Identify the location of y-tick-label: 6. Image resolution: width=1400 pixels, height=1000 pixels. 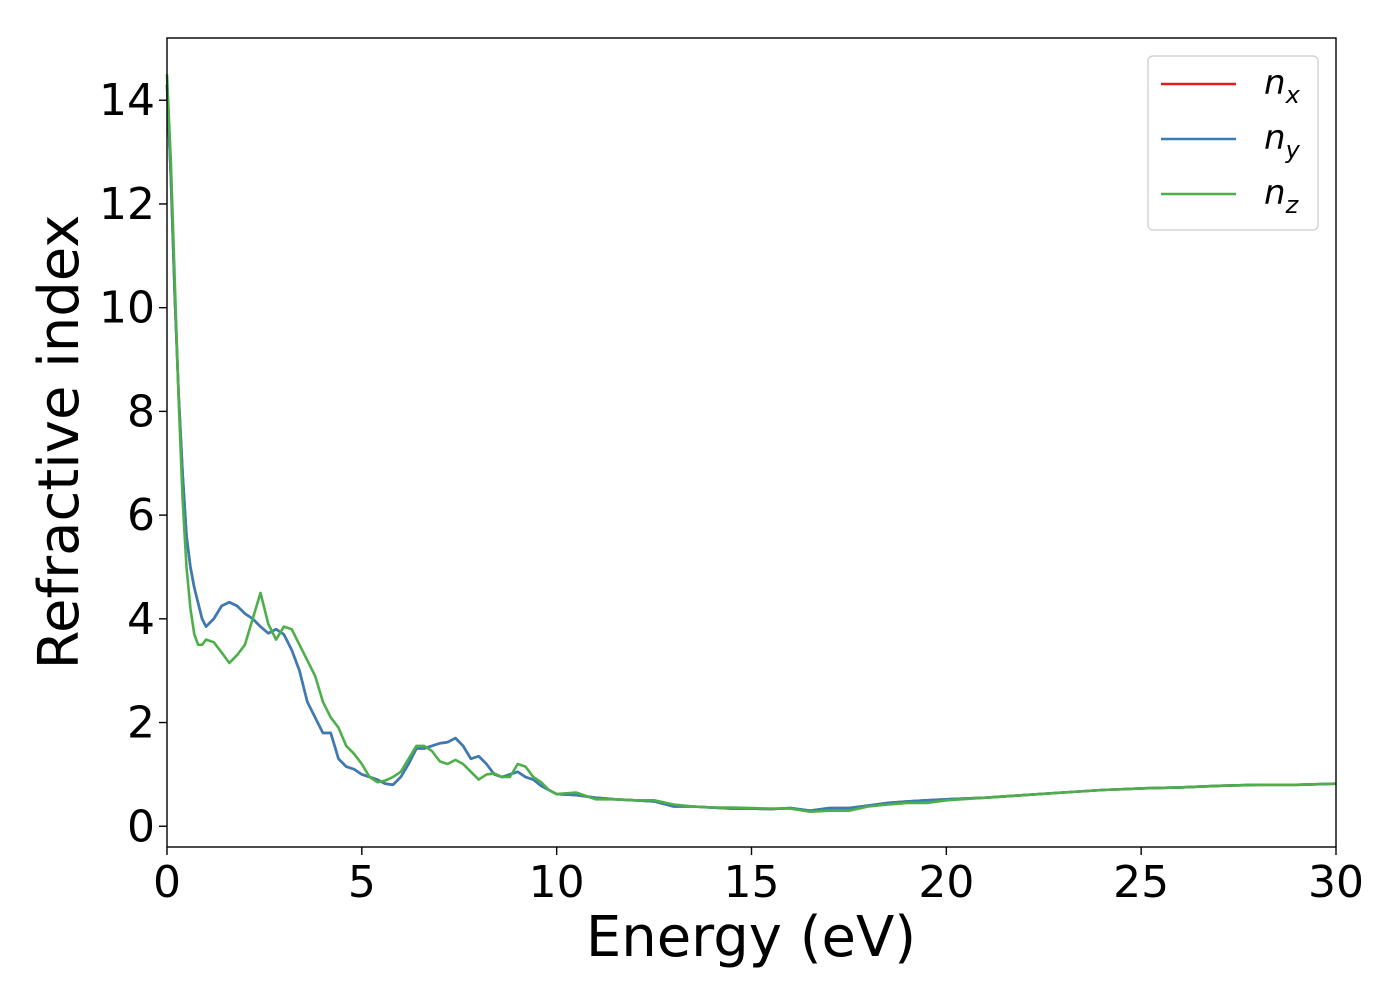
(141, 515).